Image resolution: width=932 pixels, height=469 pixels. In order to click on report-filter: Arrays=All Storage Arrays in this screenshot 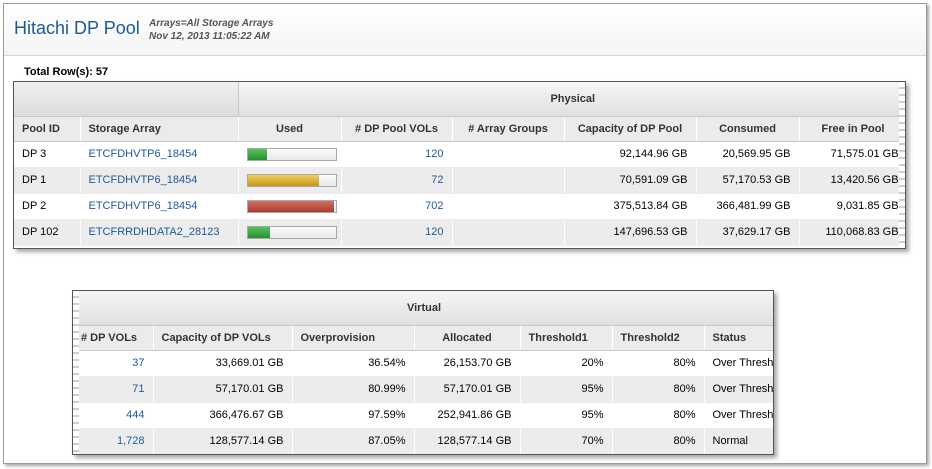, I will do `click(211, 23)`.